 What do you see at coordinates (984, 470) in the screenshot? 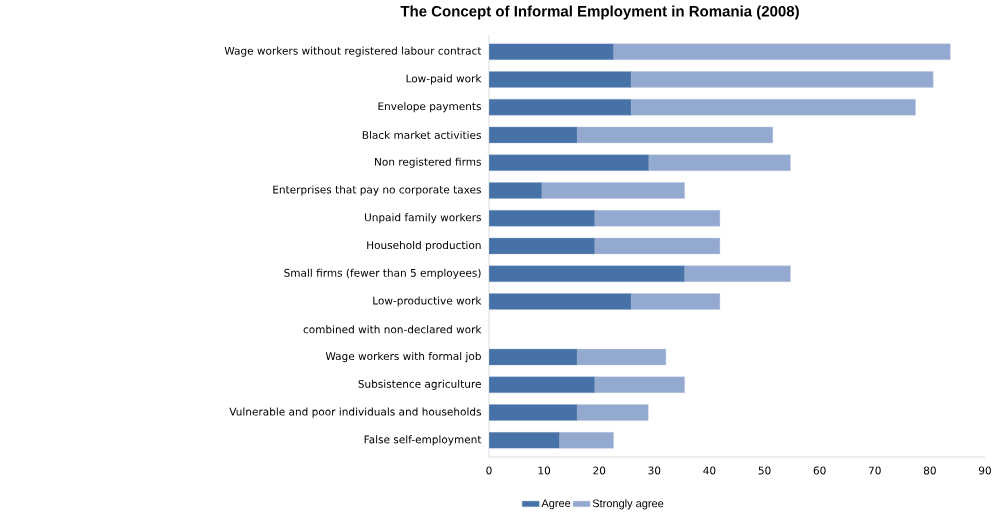
I see `x-tick-label: 90` at bounding box center [984, 470].